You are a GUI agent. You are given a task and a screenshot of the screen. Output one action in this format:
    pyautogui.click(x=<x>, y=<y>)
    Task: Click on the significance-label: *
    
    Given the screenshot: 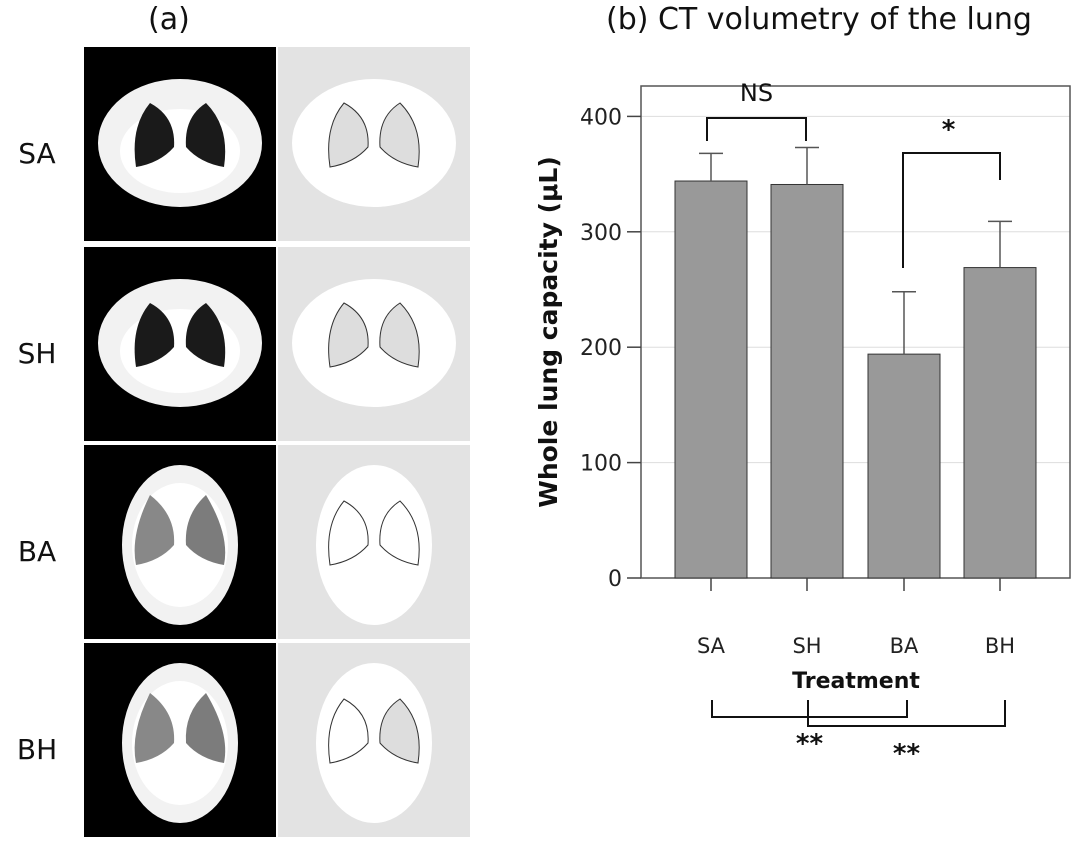 What is the action you would take?
    pyautogui.click(x=949, y=130)
    